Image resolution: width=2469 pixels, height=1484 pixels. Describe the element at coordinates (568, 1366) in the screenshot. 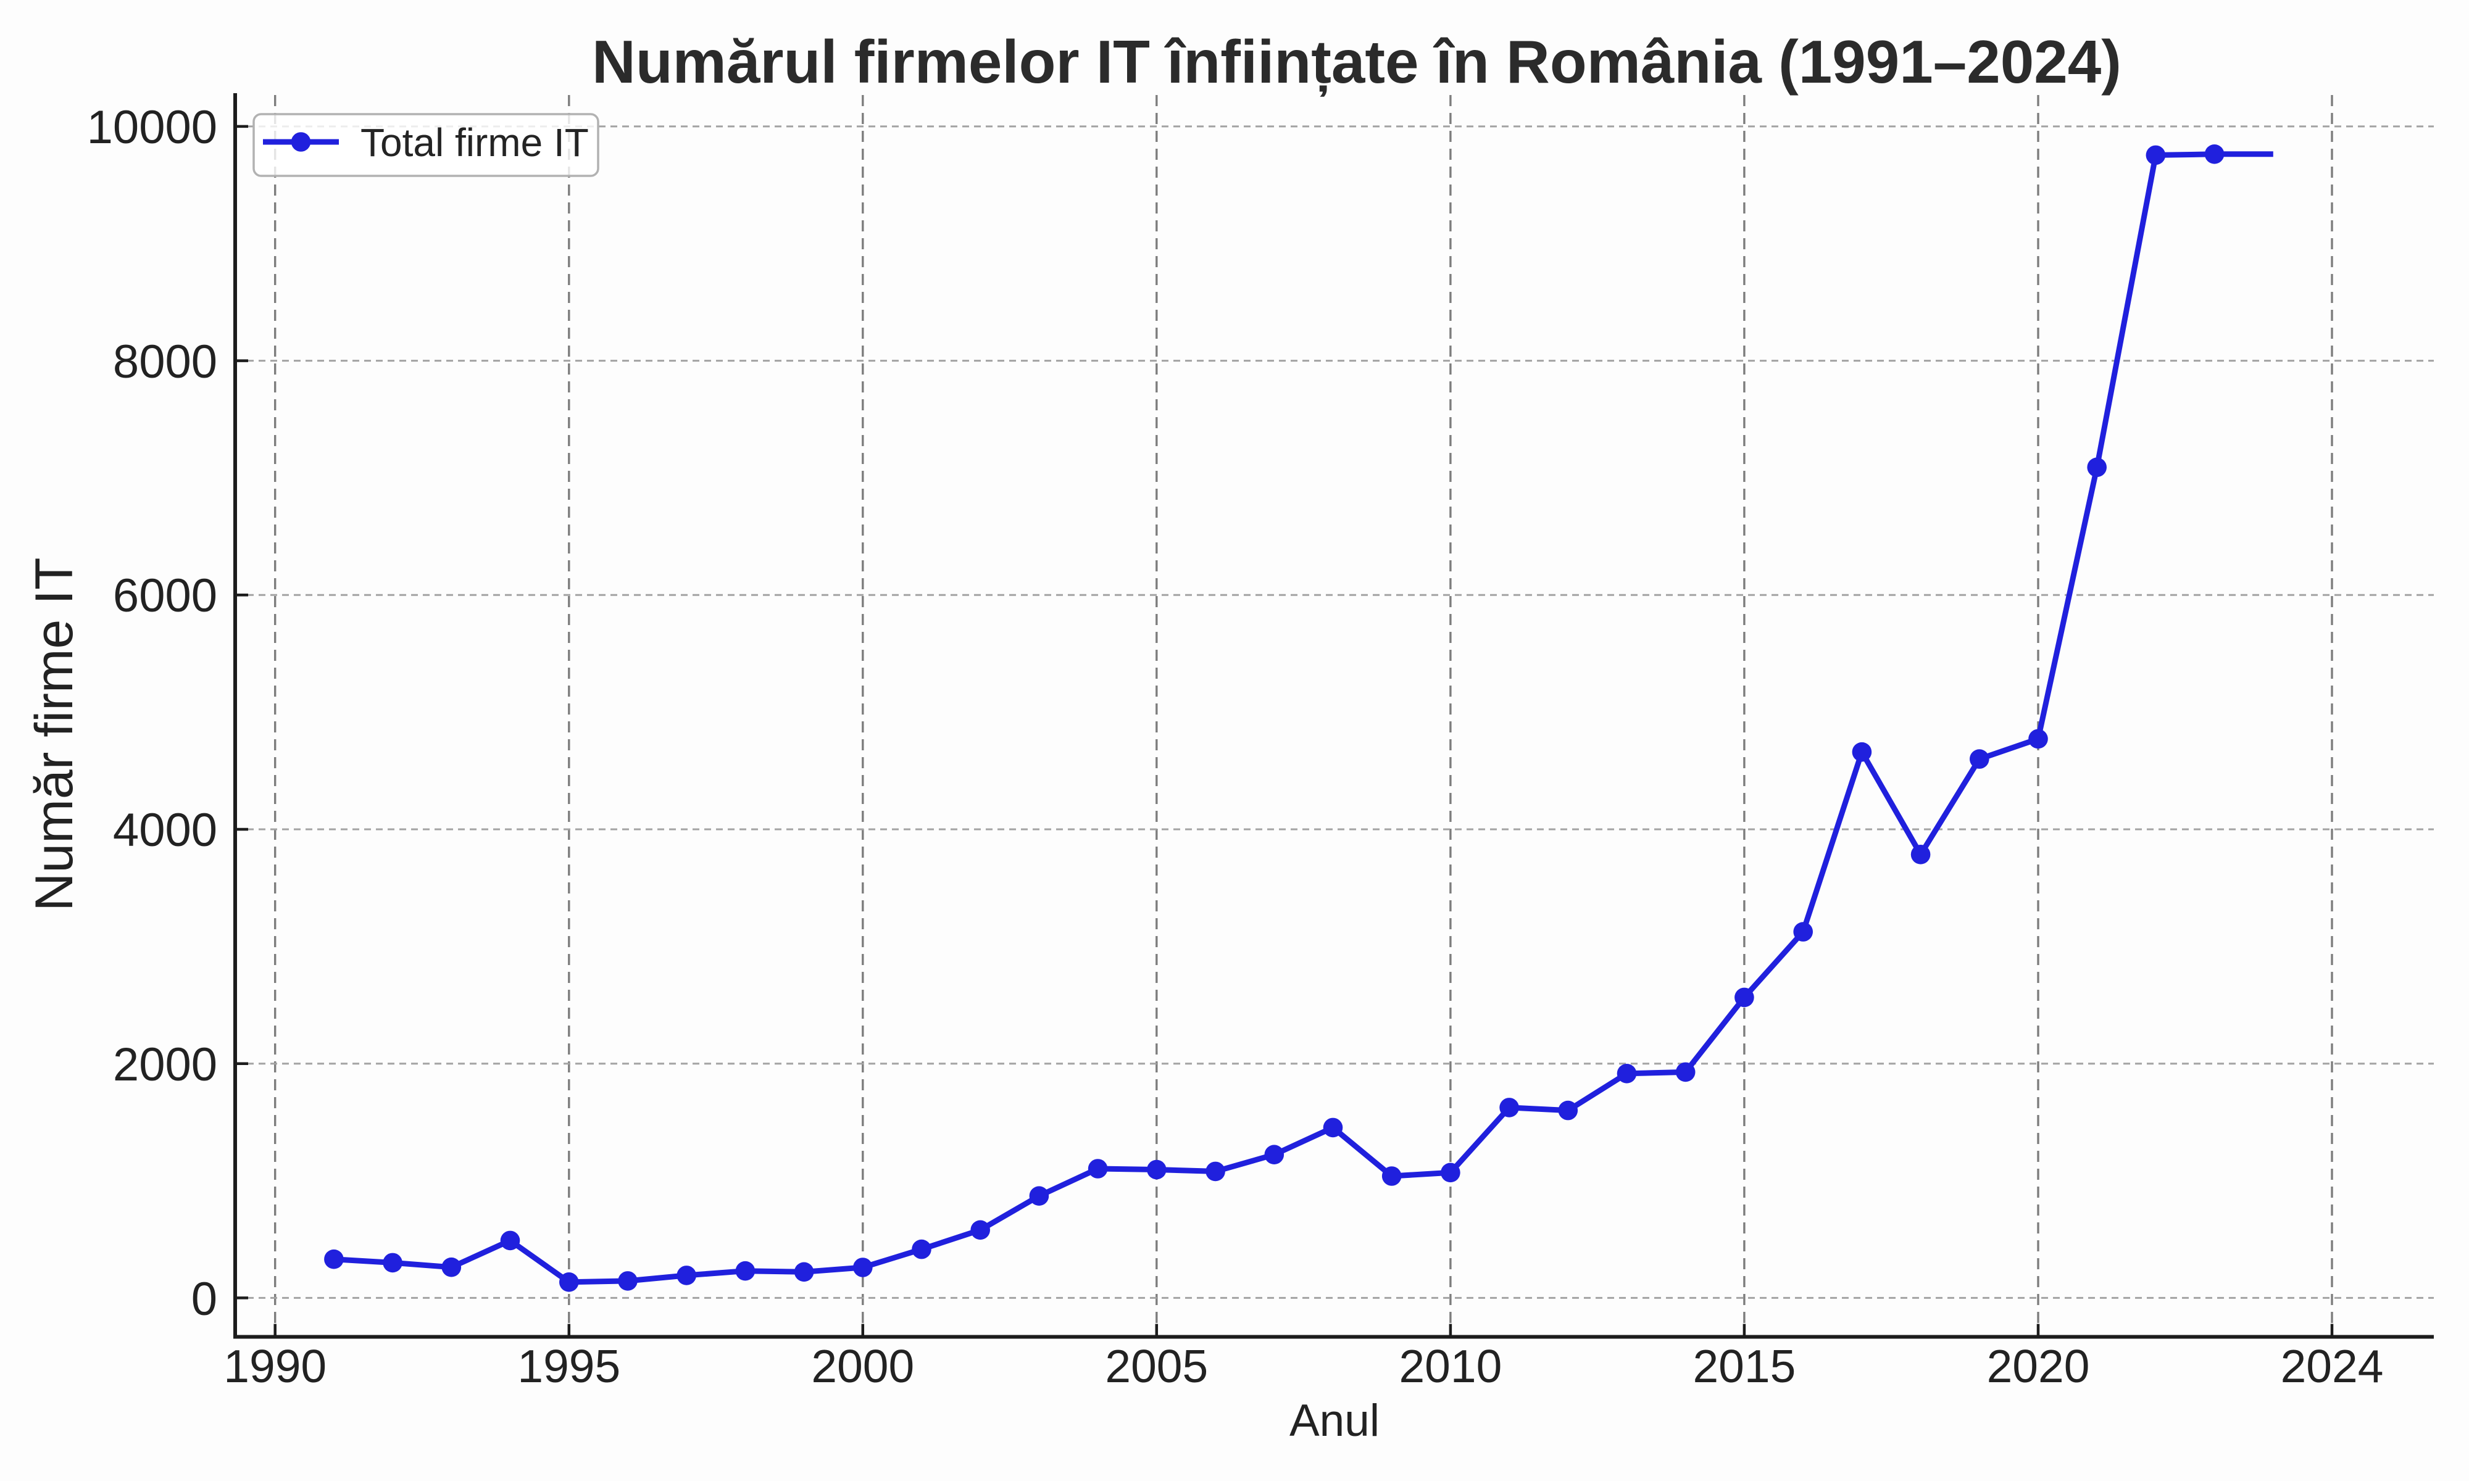

I see `svg-text: 1995` at that location.